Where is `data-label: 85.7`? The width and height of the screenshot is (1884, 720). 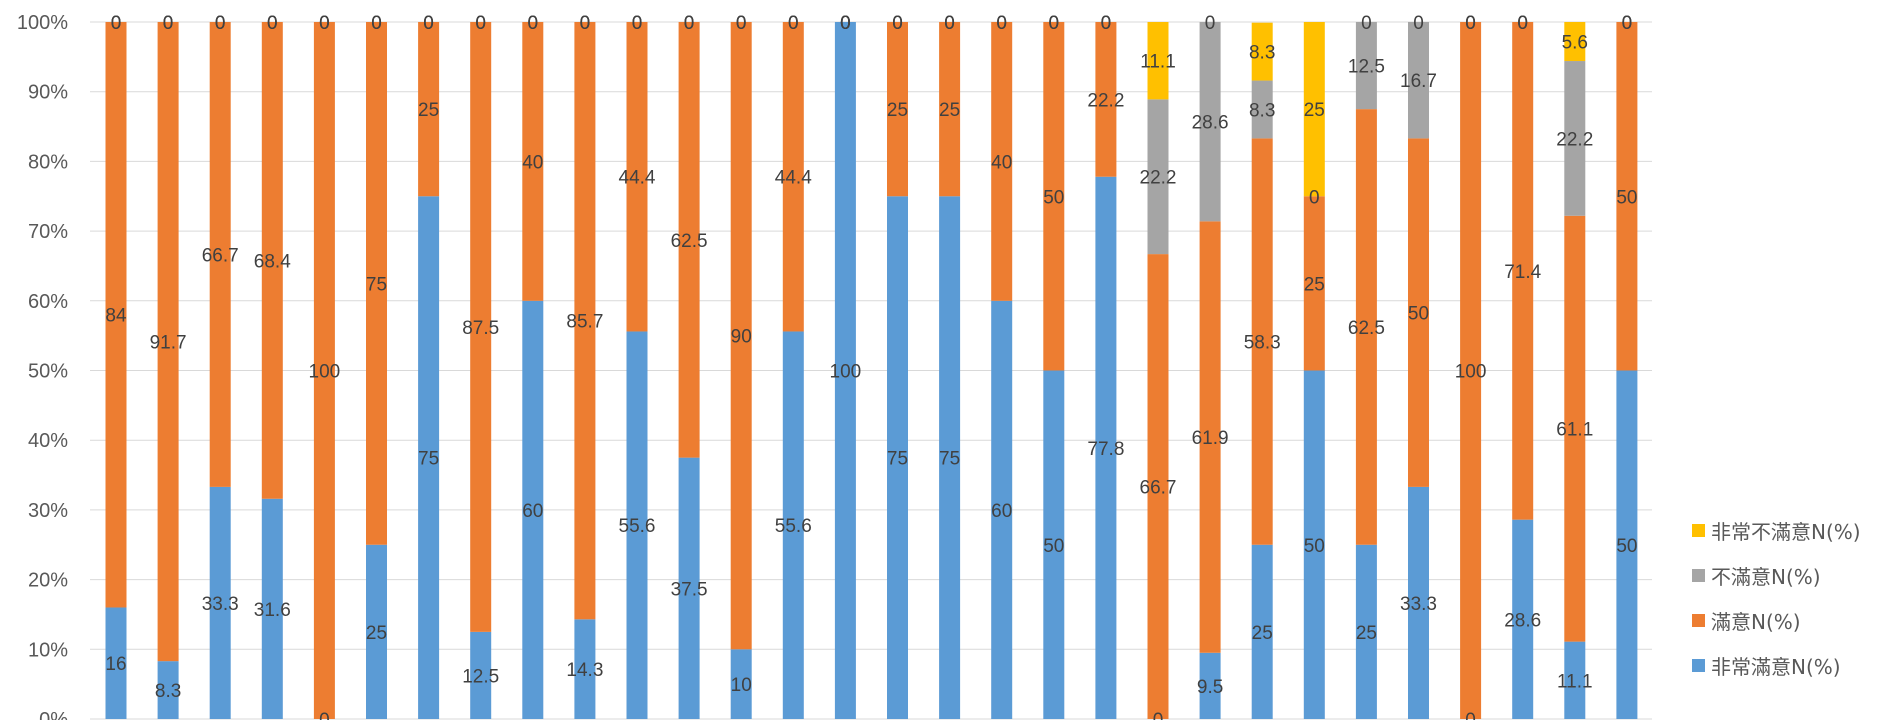 data-label: 85.7 is located at coordinates (584, 322).